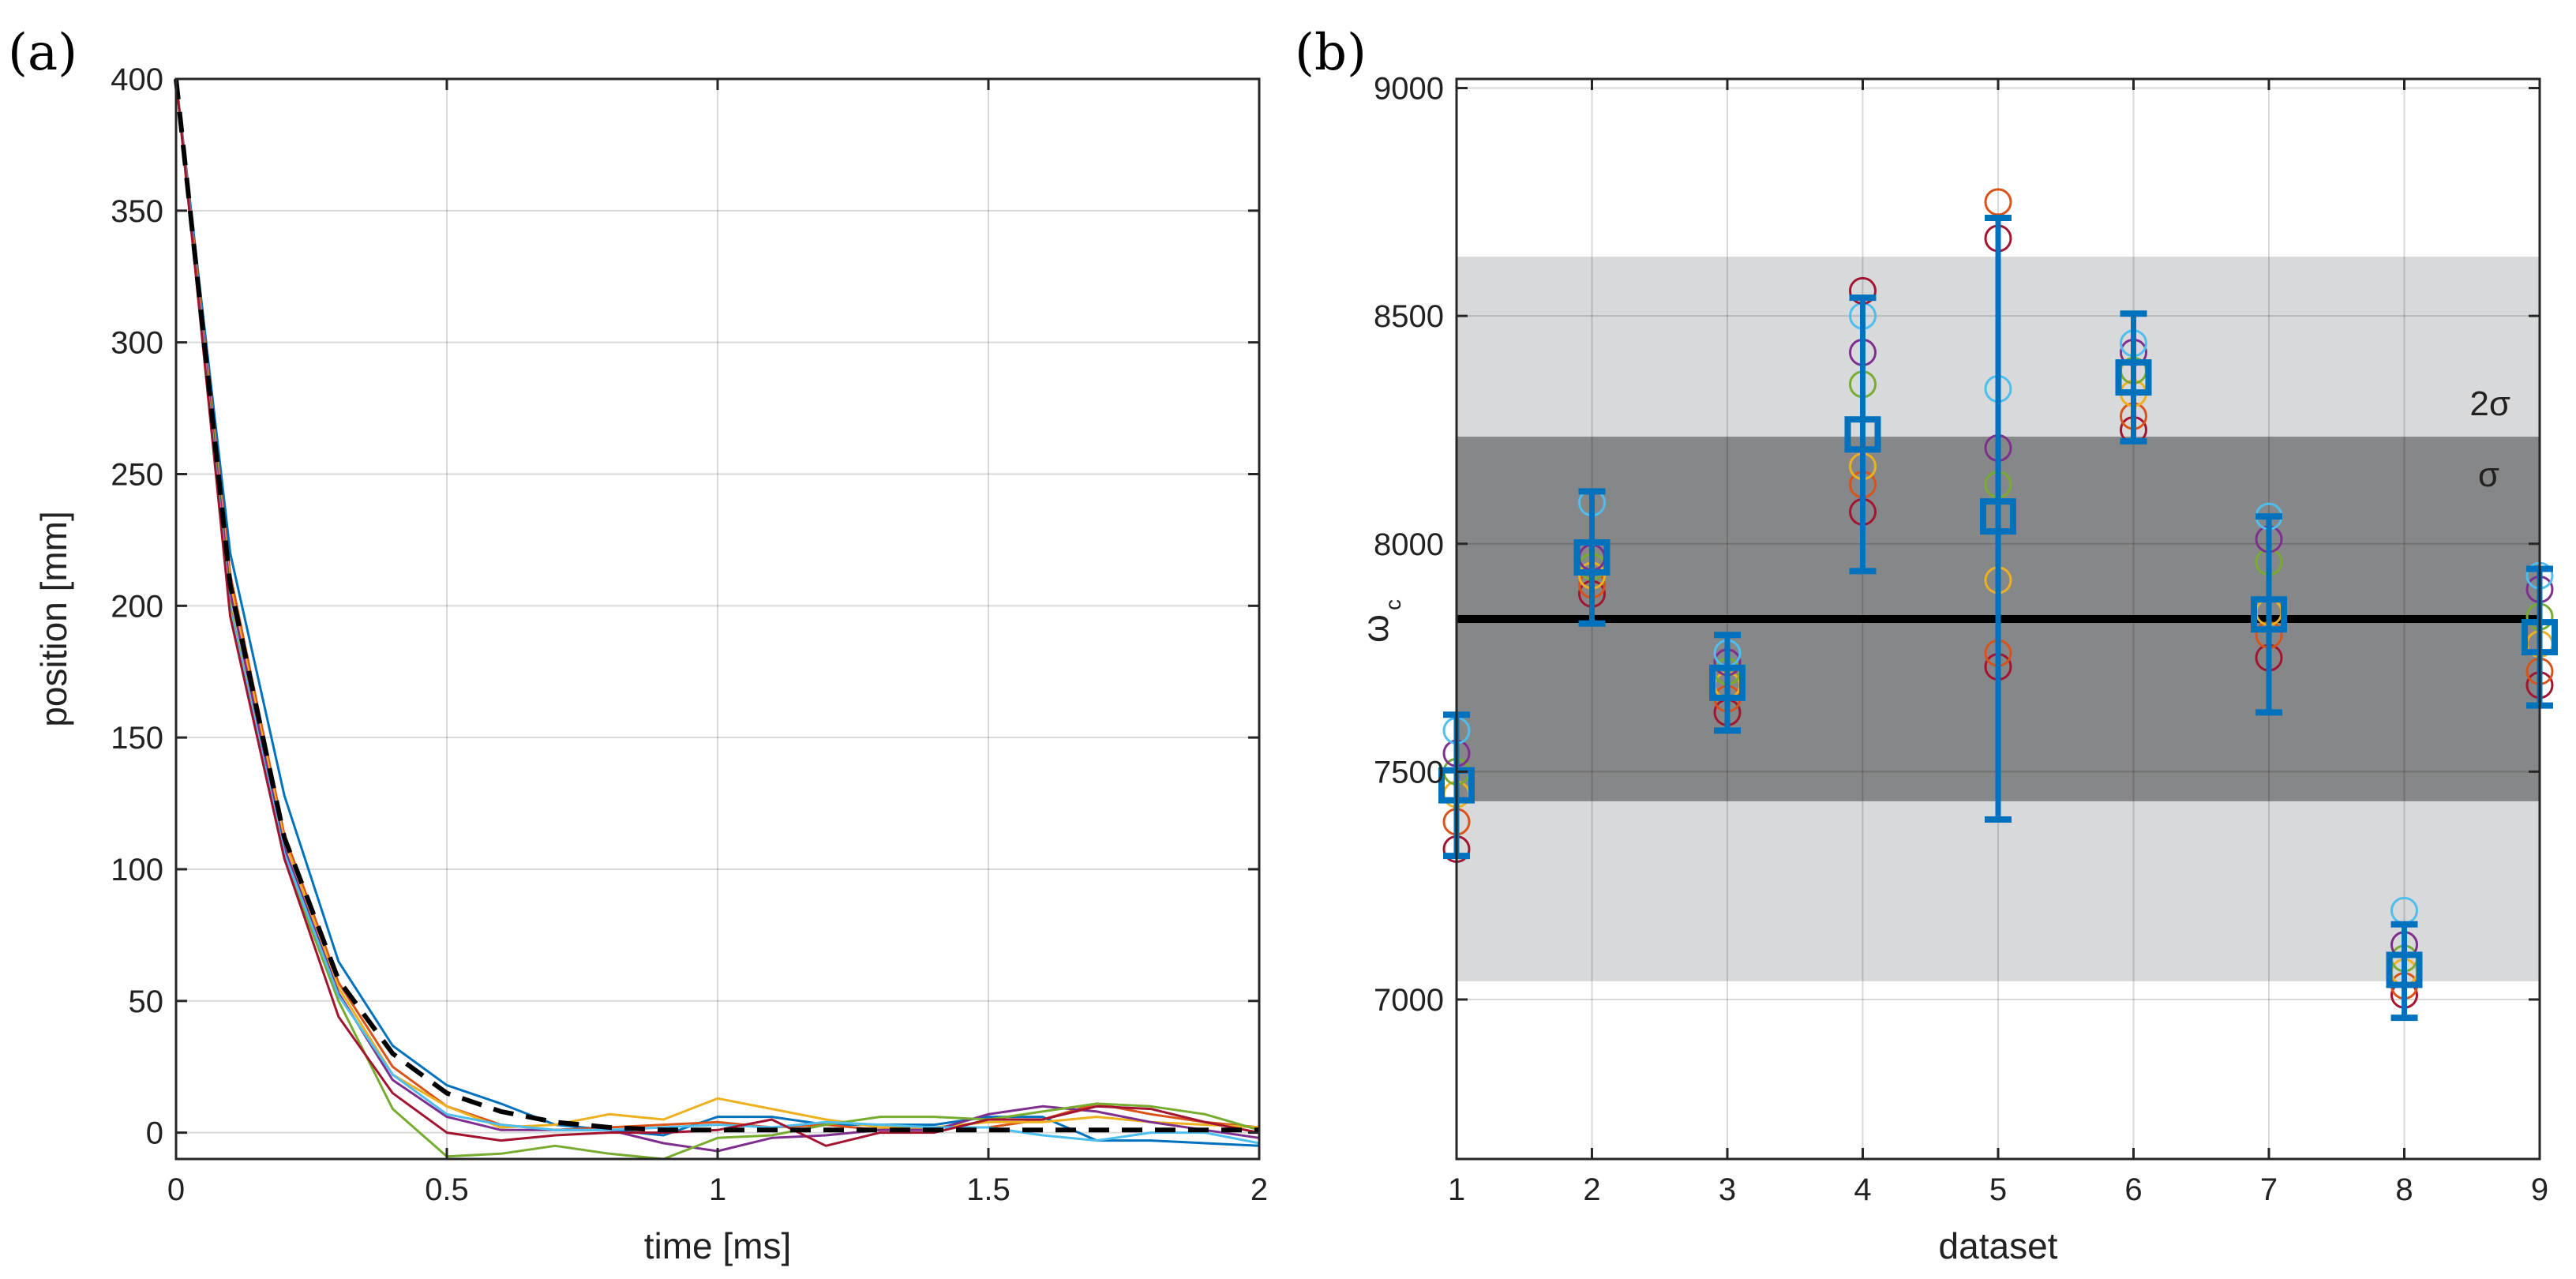 The image size is (2576, 1279). I want to click on panel-a-xtick-label: 2, so click(1259, 1189).